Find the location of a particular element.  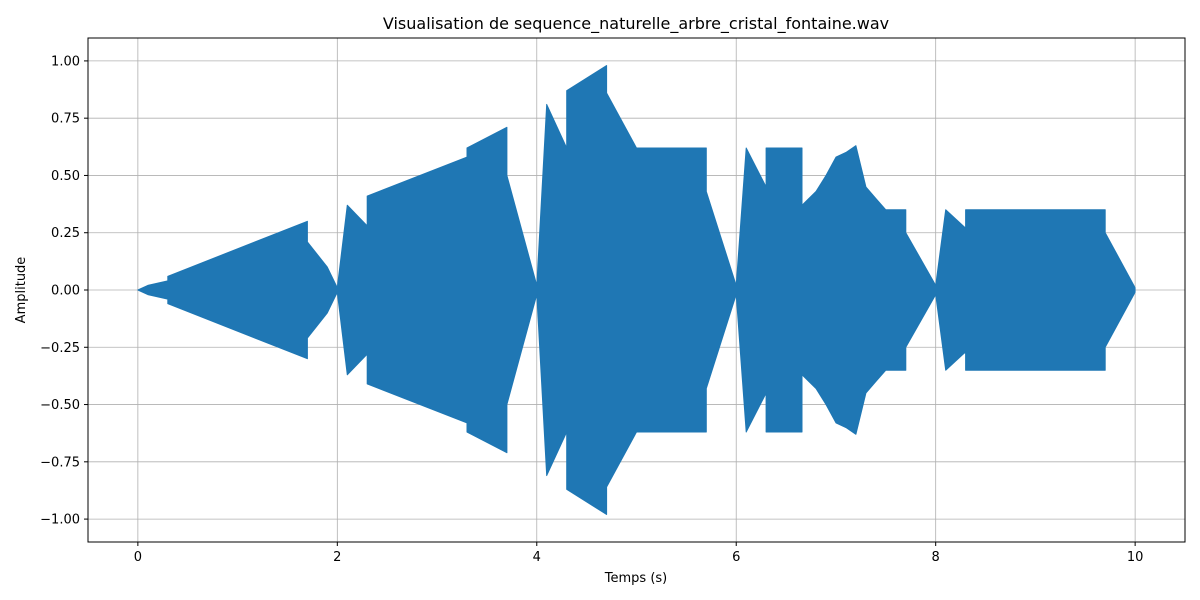

x-tick-label: 4 is located at coordinates (537, 557).